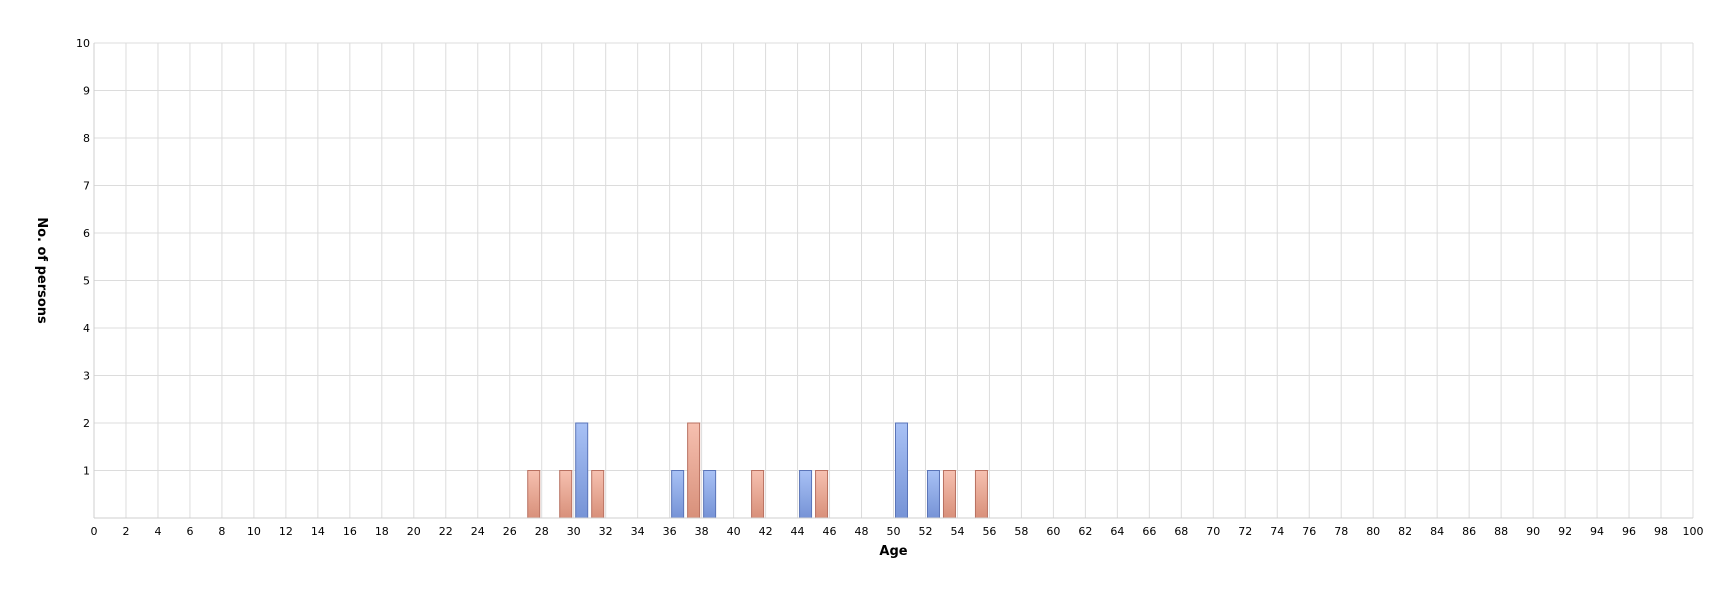 This screenshot has width=1726, height=594. What do you see at coordinates (86, 281) in the screenshot?
I see `y-tick-label: 5` at bounding box center [86, 281].